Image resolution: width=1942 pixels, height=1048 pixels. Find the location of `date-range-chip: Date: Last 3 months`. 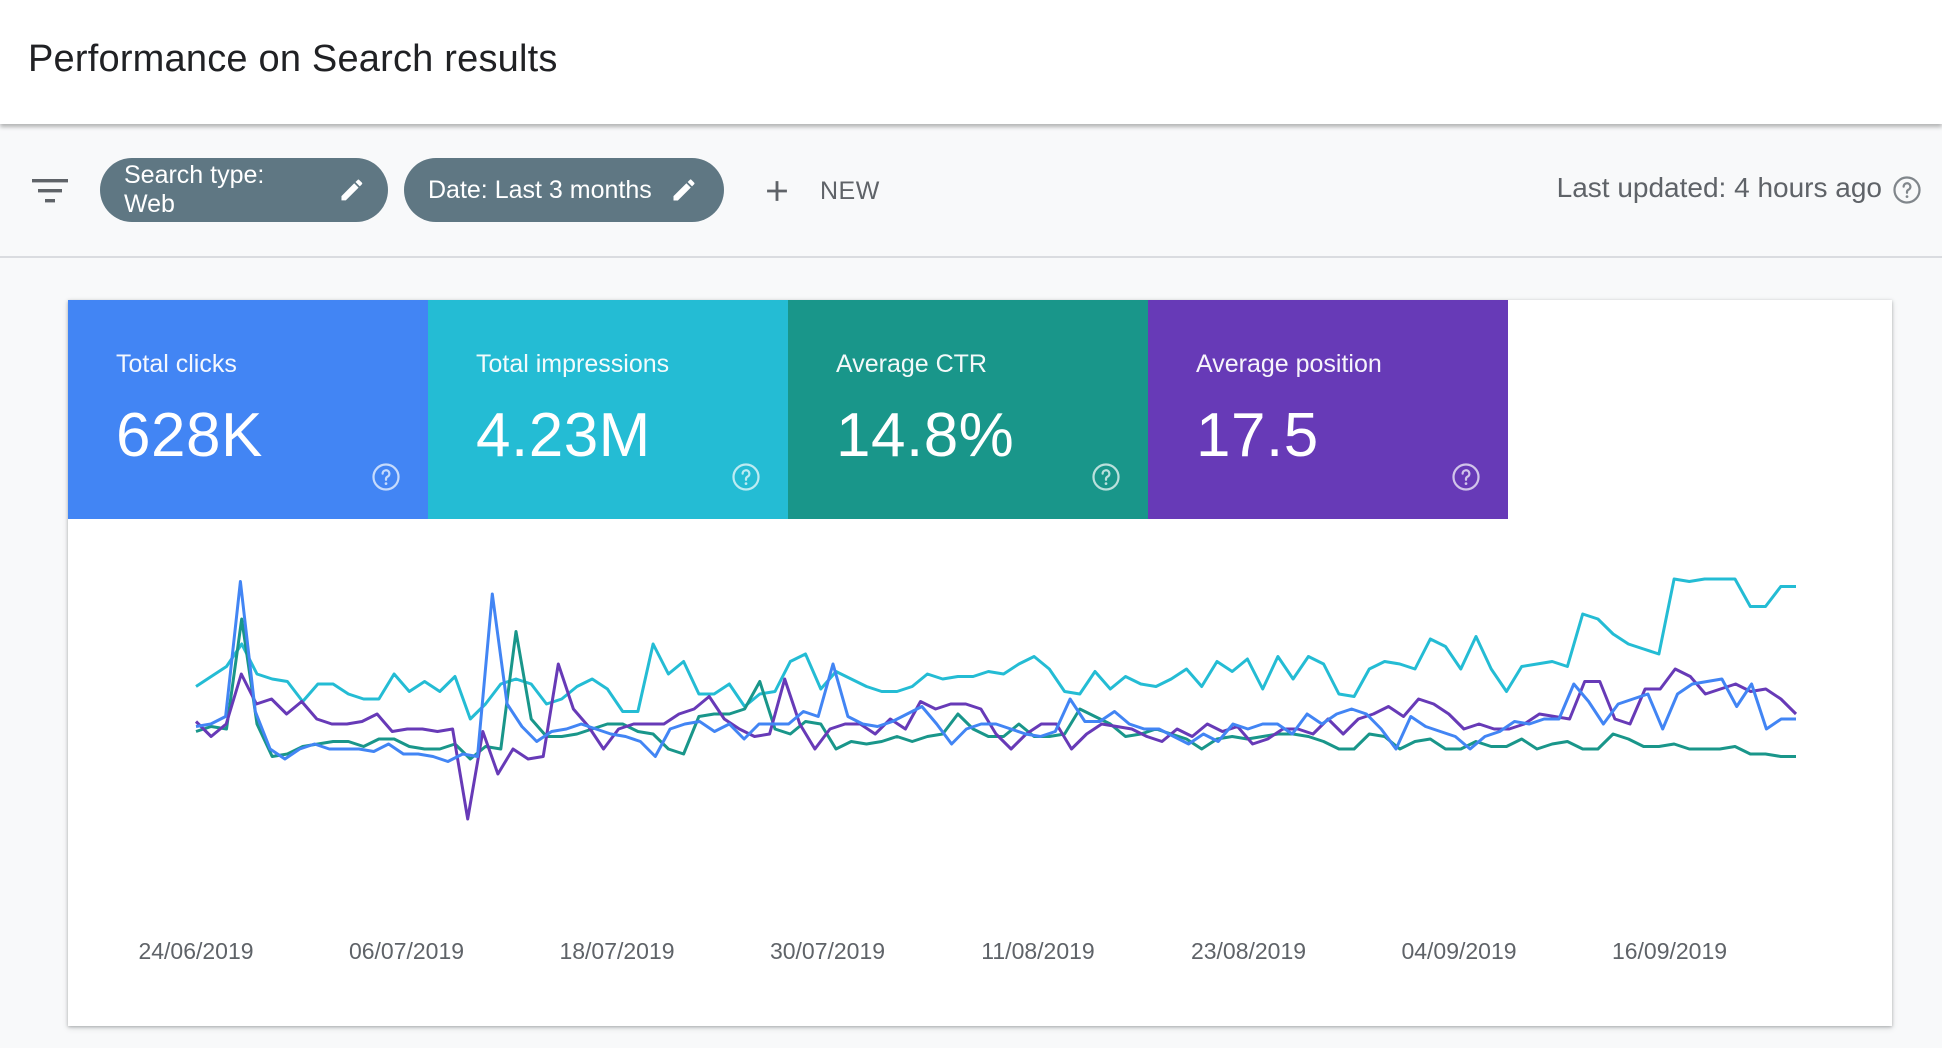

date-range-chip: Date: Last 3 months is located at coordinates (564, 190).